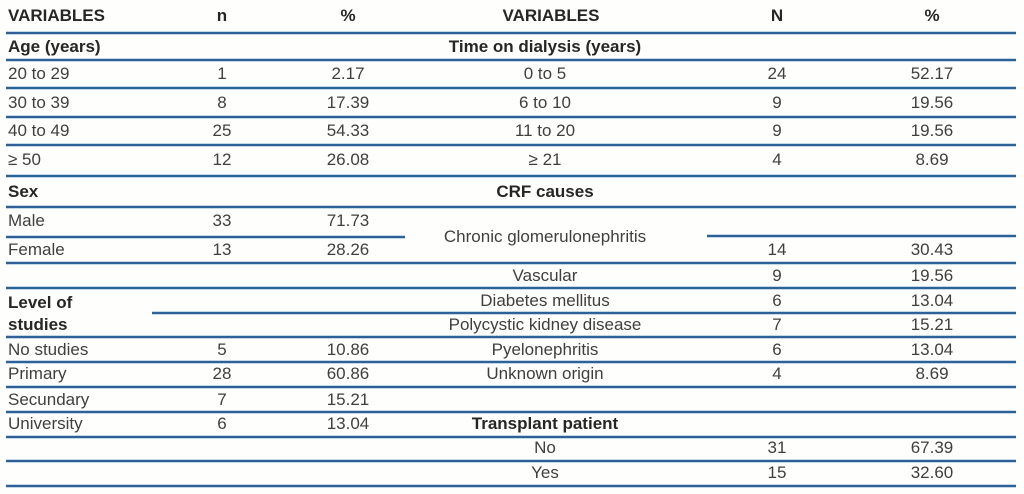 This screenshot has width=1024, height=494. Describe the element at coordinates (545, 447) in the screenshot. I see `row-label: No` at that location.